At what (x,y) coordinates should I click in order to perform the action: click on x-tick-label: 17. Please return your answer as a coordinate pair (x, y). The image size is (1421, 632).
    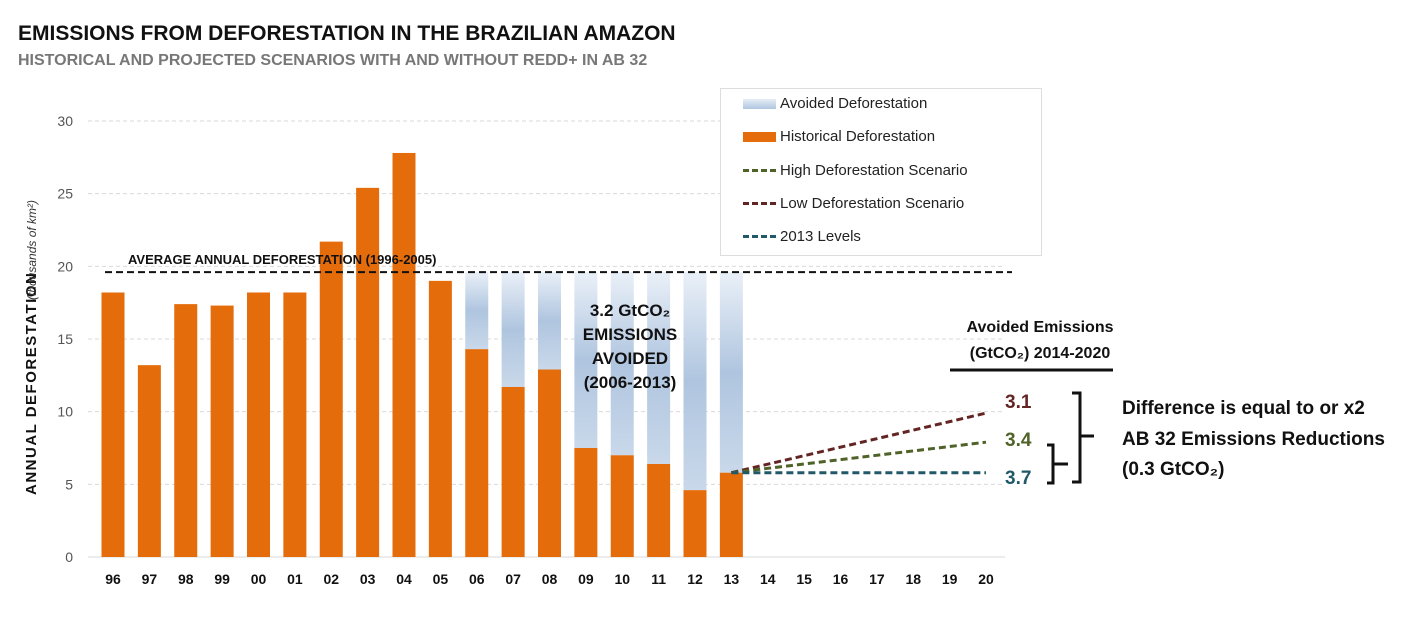
    Looking at the image, I should click on (877, 579).